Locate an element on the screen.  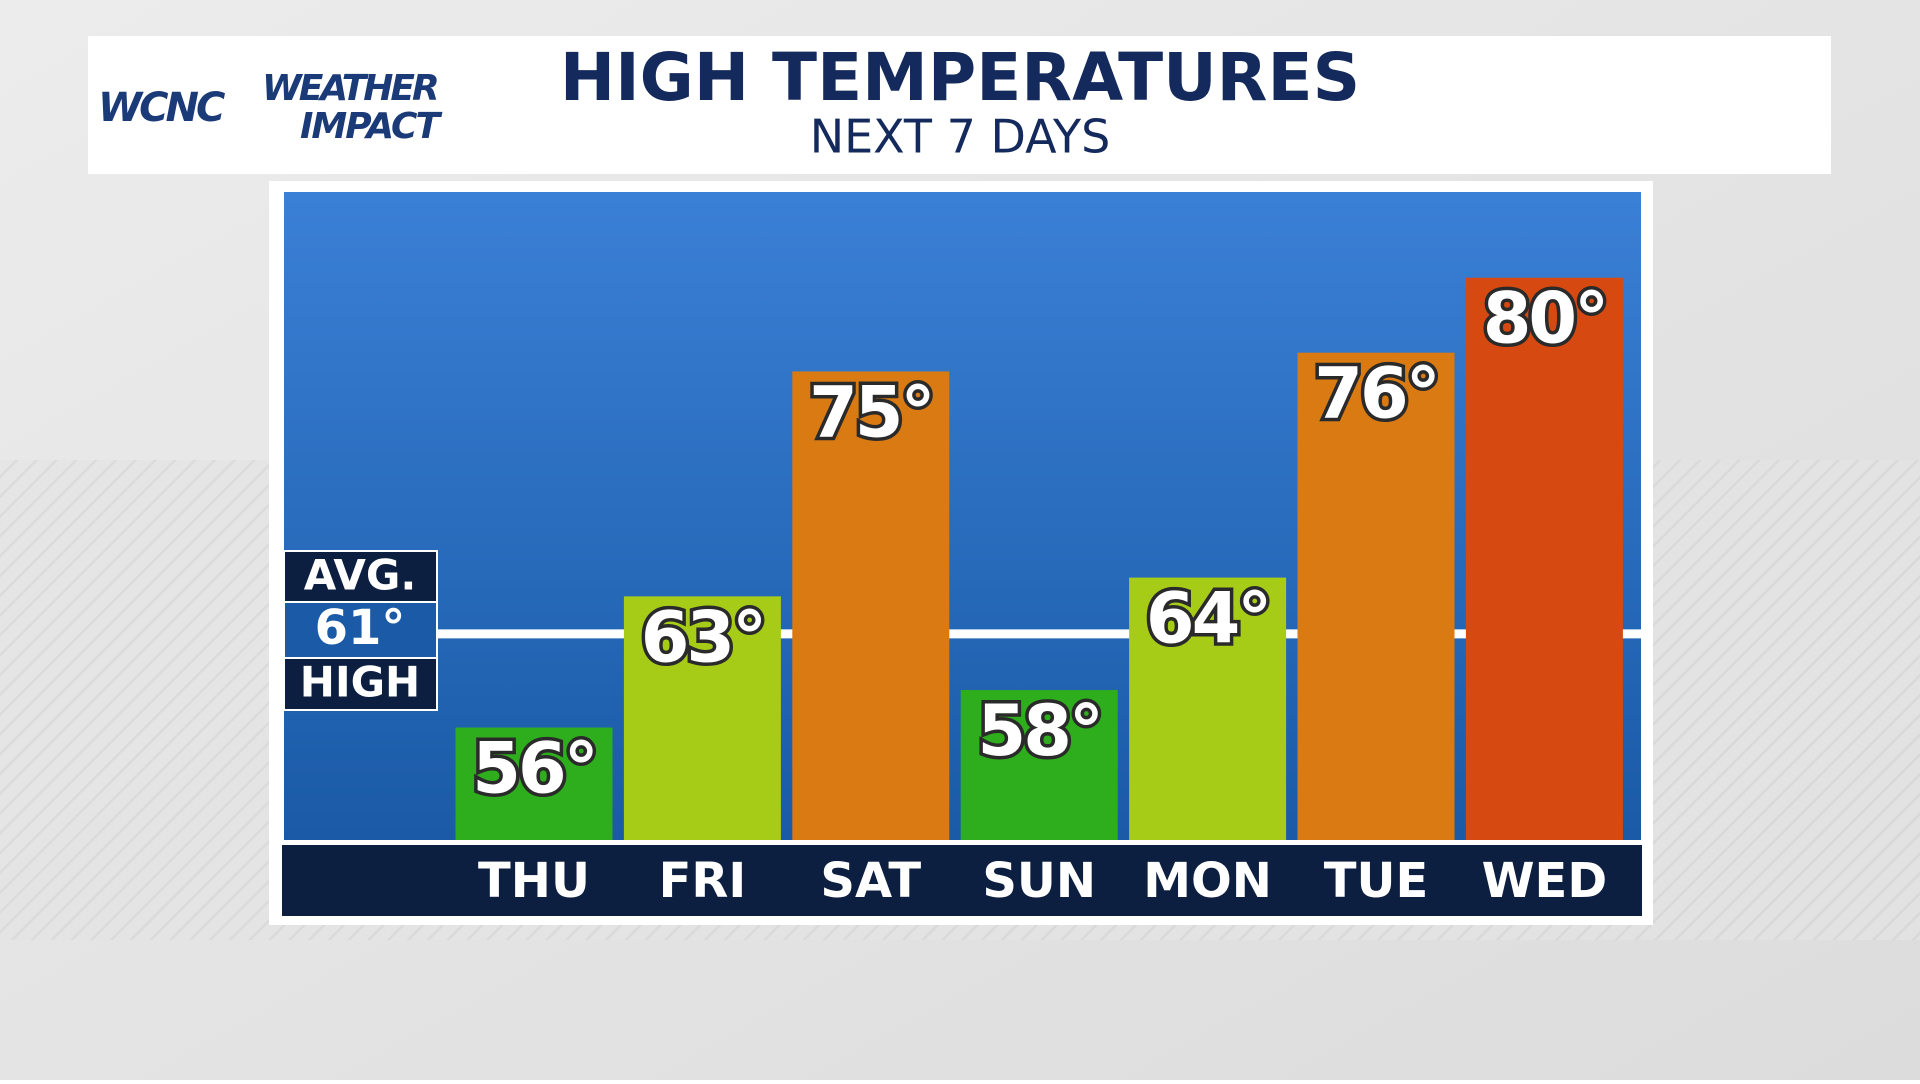
value-label: 64° is located at coordinates (1207, 619).